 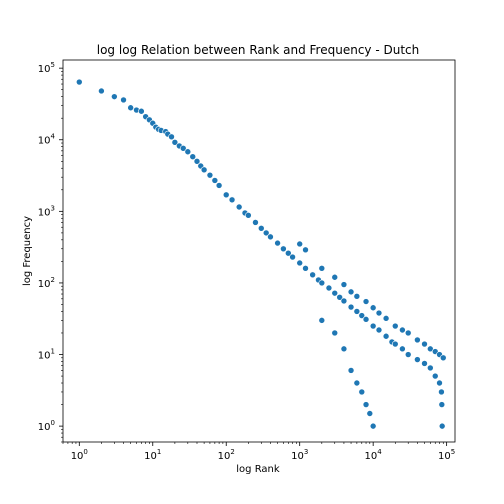 I want to click on y-tick-label: 10², so click(x=46, y=283).